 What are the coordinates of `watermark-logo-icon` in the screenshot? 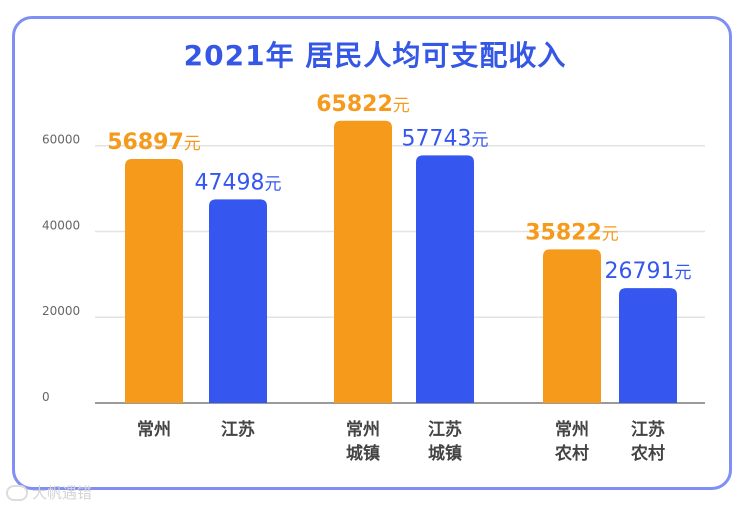 It's located at (17, 492).